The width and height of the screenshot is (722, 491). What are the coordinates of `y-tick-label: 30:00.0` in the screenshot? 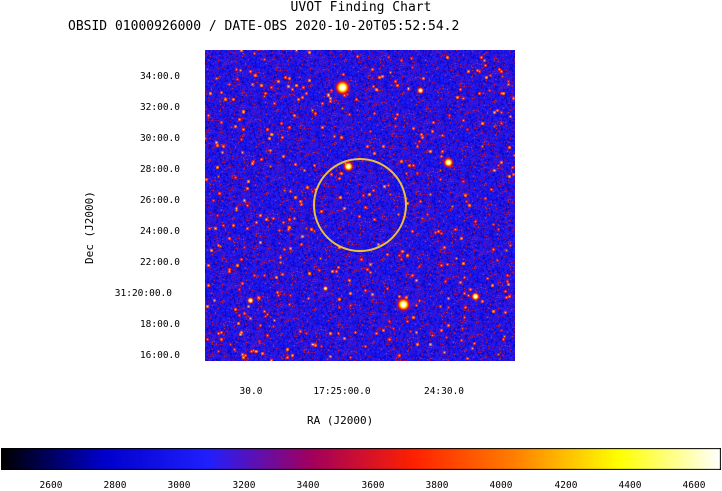 It's located at (159, 138).